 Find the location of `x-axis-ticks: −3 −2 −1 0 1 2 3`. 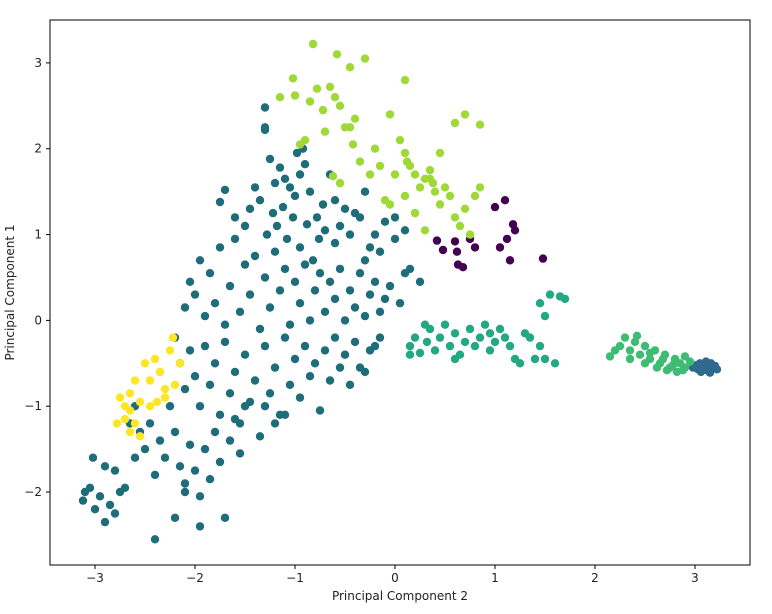

x-axis-ticks: −3 −2 −1 0 1 2 3 is located at coordinates (392, 575).